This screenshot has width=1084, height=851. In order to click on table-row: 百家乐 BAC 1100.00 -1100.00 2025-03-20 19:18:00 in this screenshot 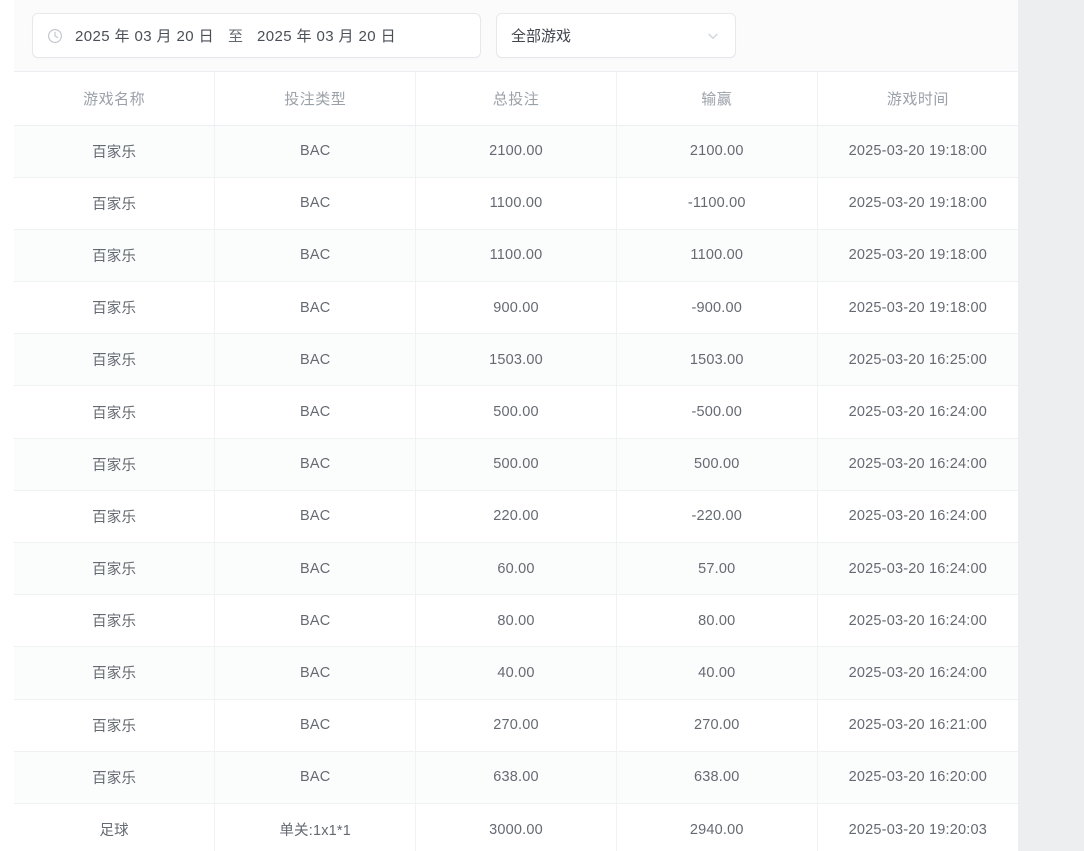, I will do `click(516, 203)`.